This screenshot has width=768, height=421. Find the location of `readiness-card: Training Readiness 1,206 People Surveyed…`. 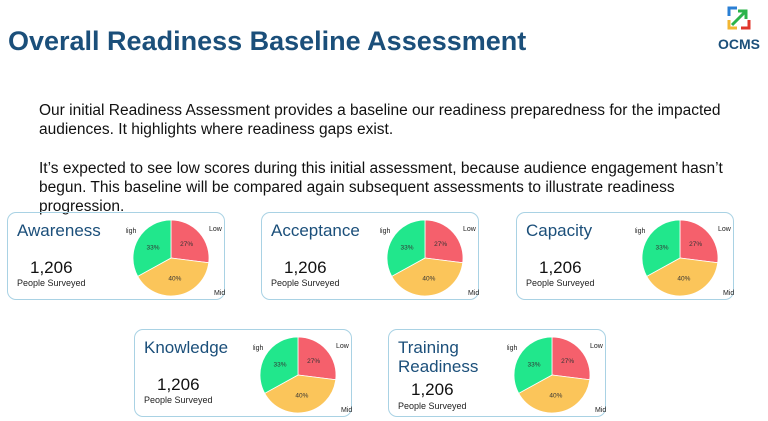

readiness-card: Training Readiness 1,206 People Surveyed… is located at coordinates (497, 373).